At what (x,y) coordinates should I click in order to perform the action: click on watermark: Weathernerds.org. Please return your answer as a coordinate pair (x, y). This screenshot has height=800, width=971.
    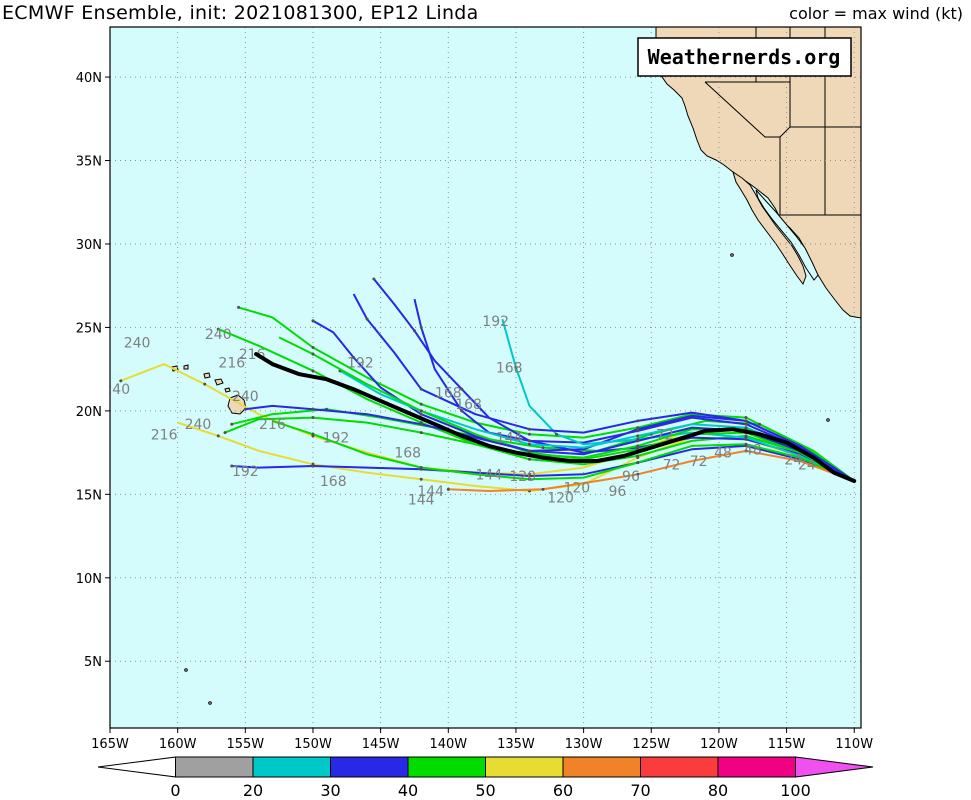
    Looking at the image, I should click on (744, 57).